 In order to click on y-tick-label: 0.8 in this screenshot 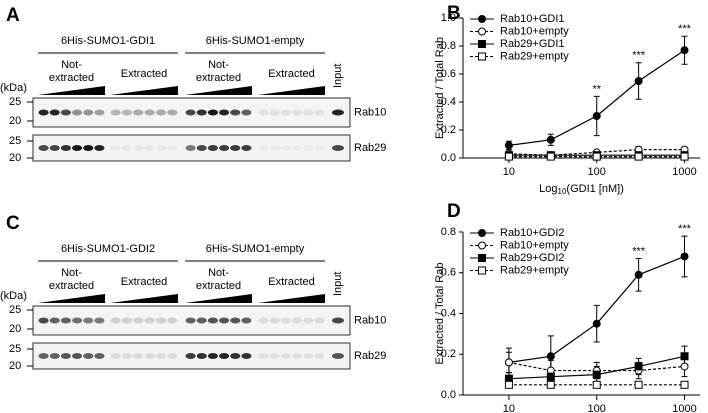, I will do `click(448, 46)`.